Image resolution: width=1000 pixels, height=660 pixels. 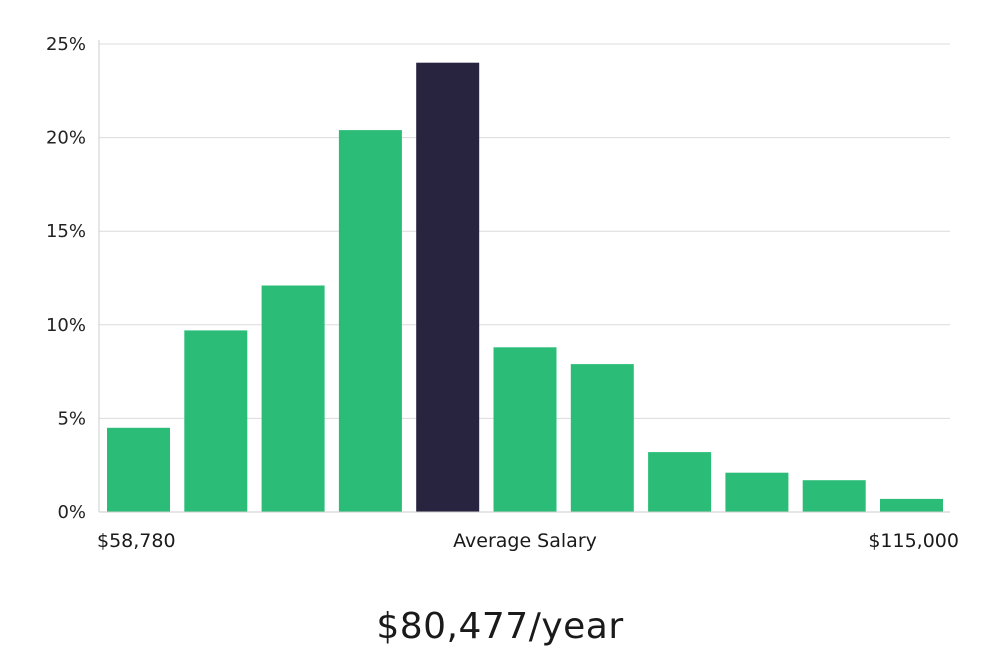 I want to click on y-tick-label: 25%, so click(x=66, y=44).